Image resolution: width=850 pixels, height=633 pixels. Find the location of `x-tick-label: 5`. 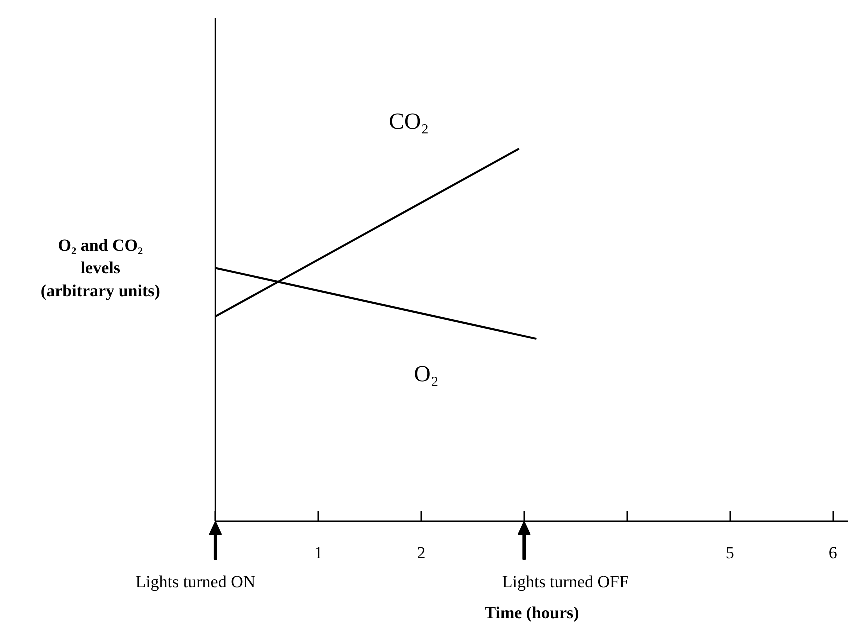

x-tick-label: 5 is located at coordinates (730, 553).